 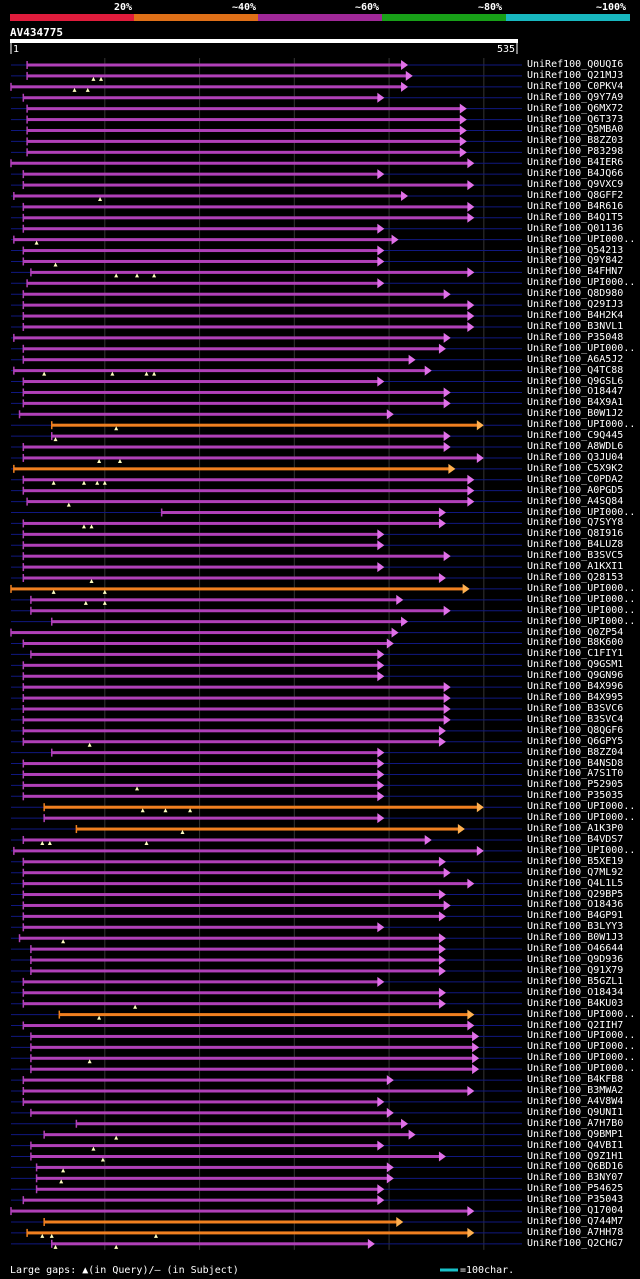 What do you see at coordinates (575, 763) in the screenshot?
I see `hit-label: UniRef100_B4NSD8` at bounding box center [575, 763].